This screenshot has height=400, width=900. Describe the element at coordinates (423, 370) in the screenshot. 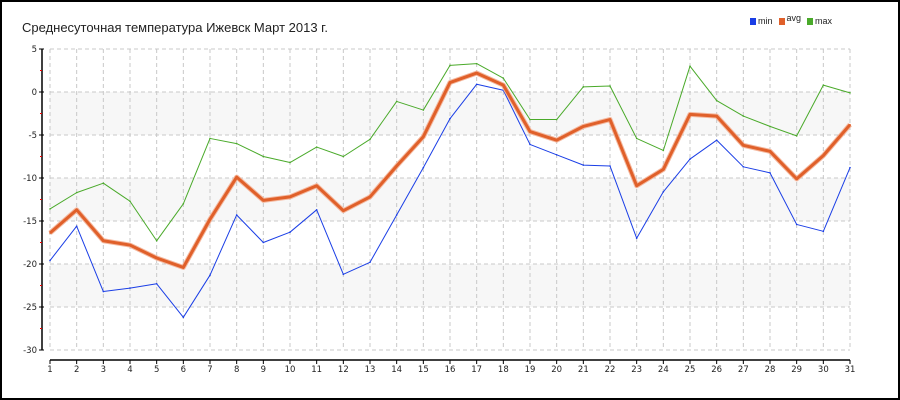

I see `x-tick-label: 15` at that location.